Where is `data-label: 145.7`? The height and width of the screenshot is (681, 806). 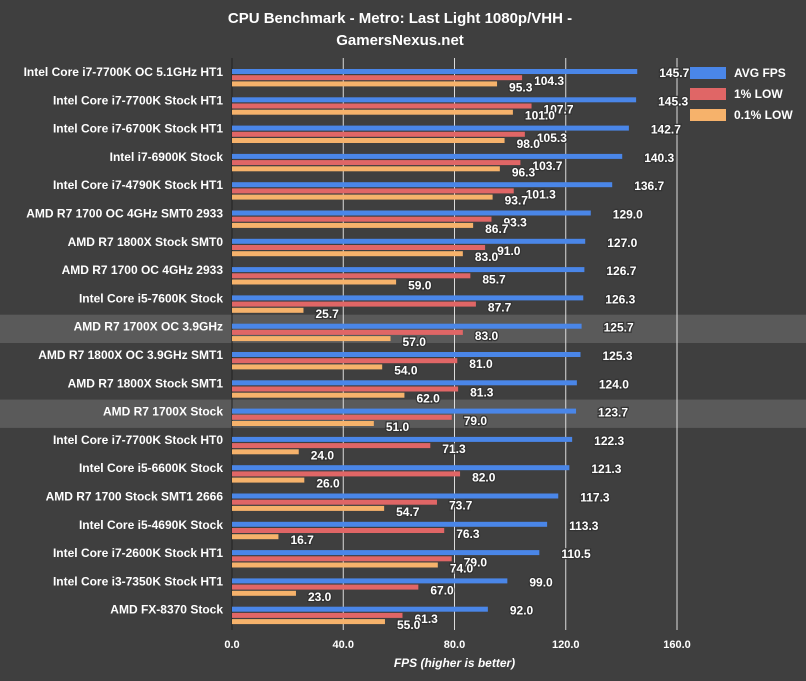 data-label: 145.7 is located at coordinates (674, 73).